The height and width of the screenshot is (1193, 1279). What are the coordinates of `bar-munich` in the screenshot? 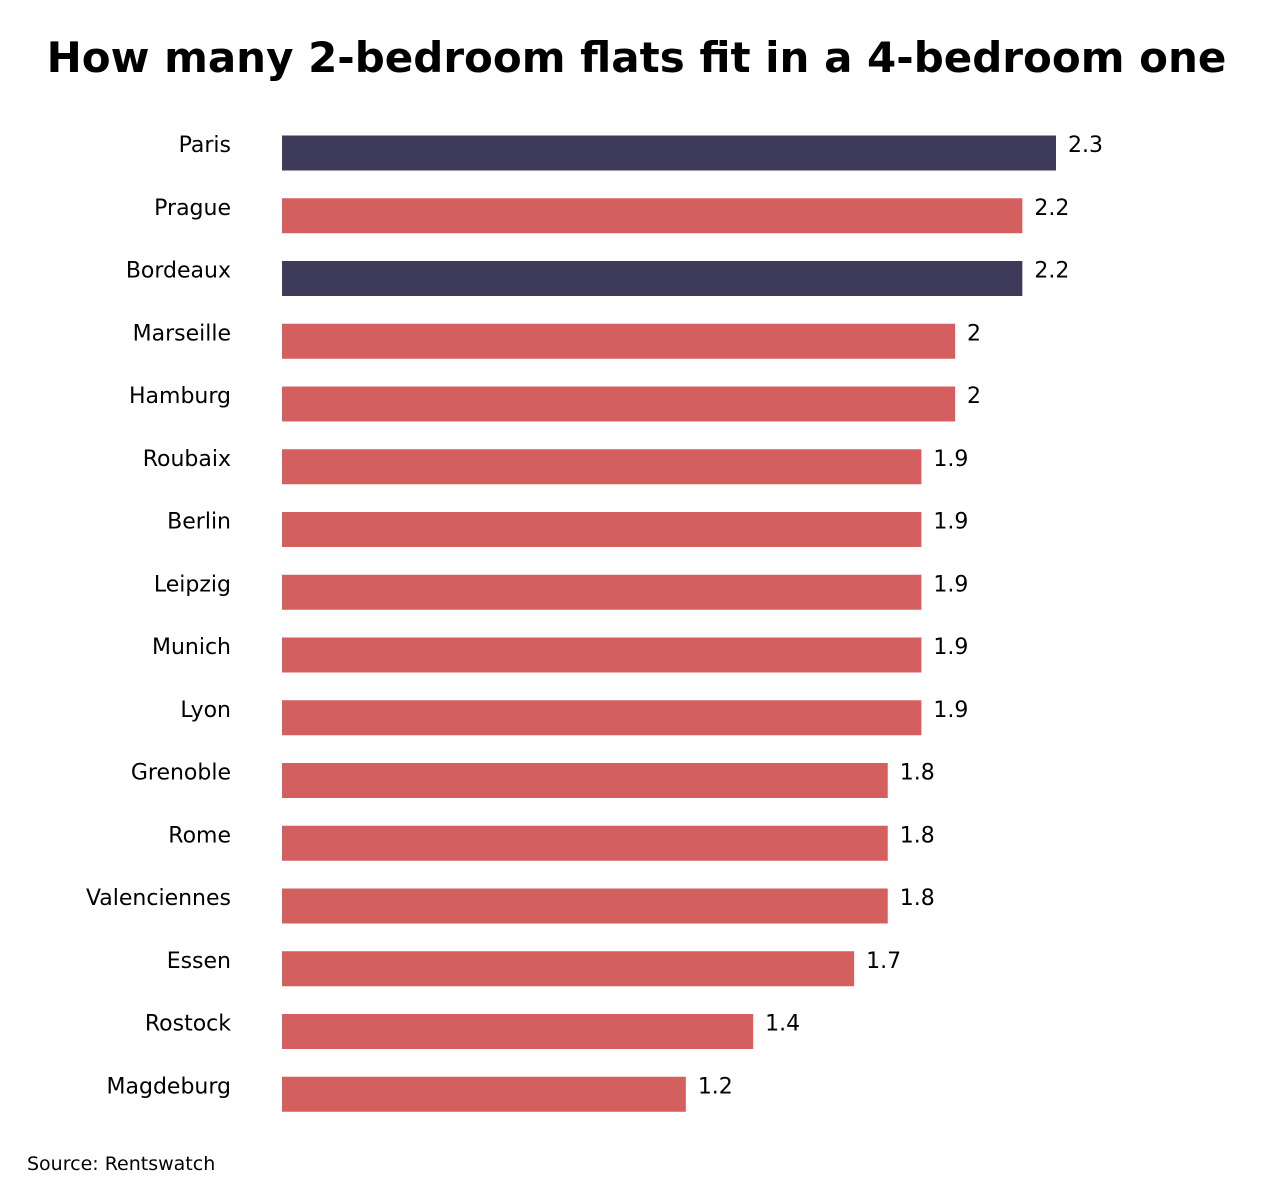 It's located at (602, 655).